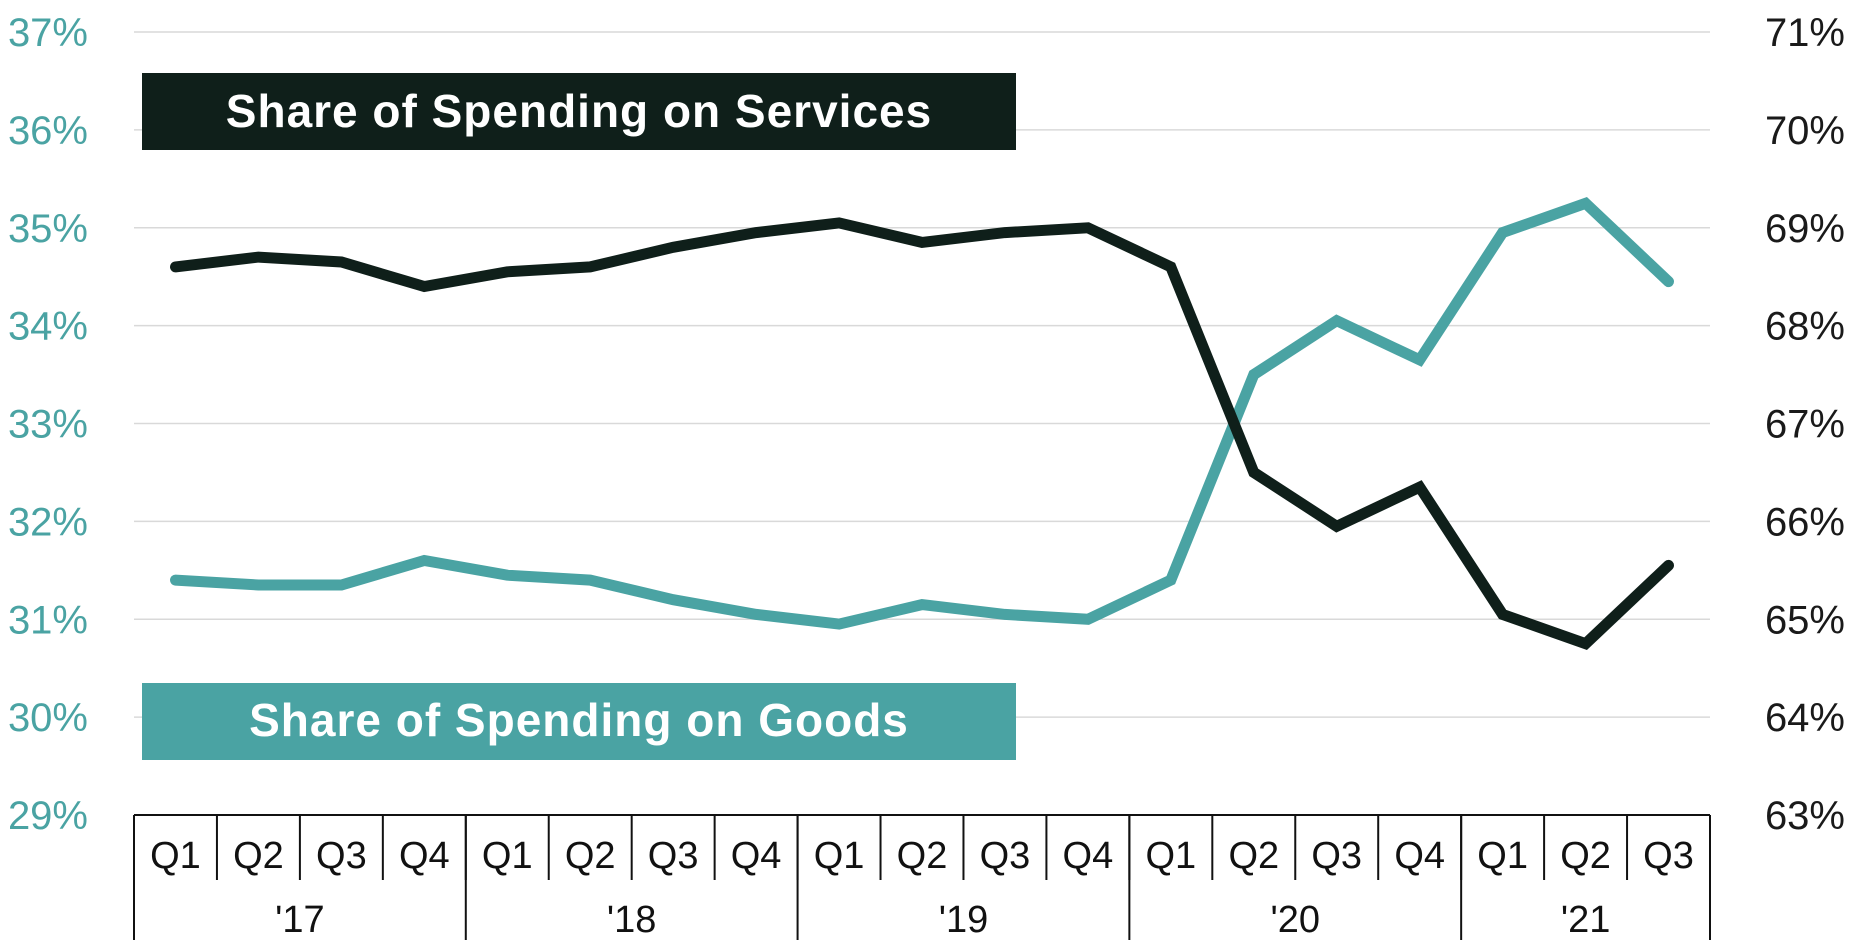 The image size is (1851, 943). I want to click on left-tick-label: 29%, so click(48, 816).